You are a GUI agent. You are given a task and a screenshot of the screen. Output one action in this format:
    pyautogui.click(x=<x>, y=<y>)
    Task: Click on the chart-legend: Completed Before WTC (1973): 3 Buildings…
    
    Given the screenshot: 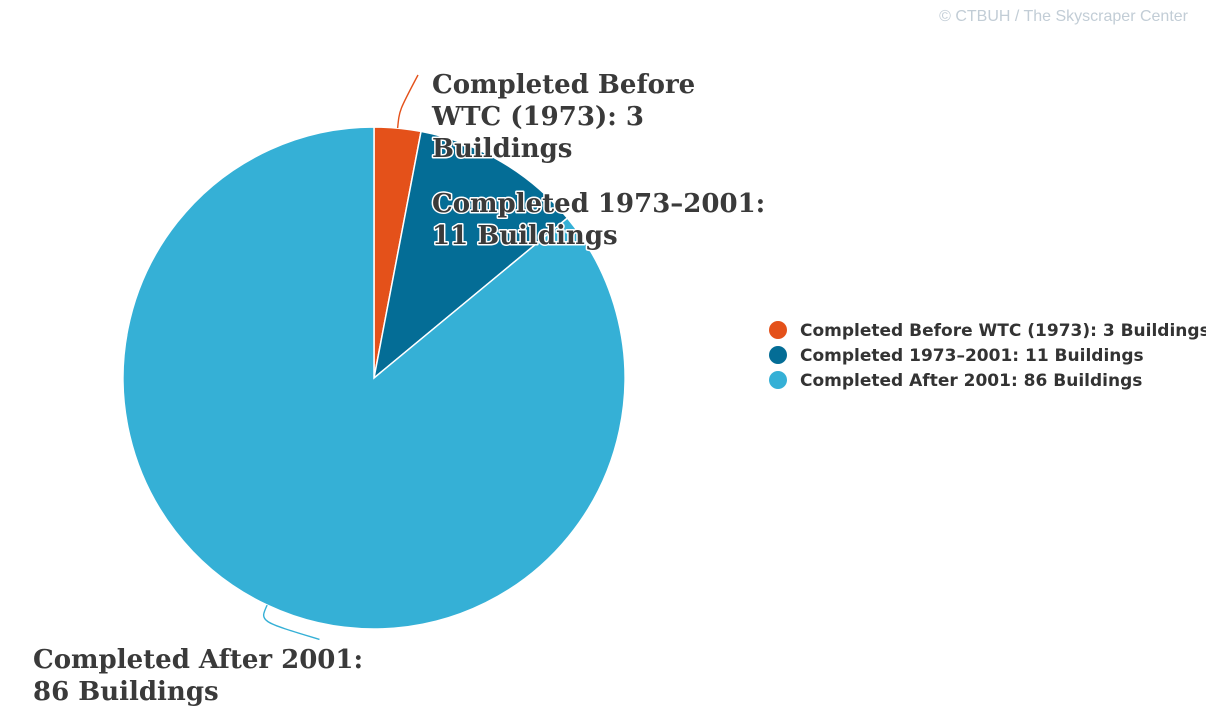 What is the action you would take?
    pyautogui.click(x=987, y=356)
    